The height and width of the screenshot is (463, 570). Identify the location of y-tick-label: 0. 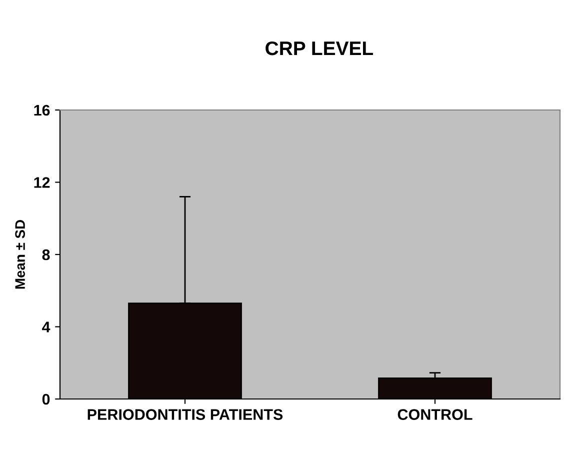
(46, 399).